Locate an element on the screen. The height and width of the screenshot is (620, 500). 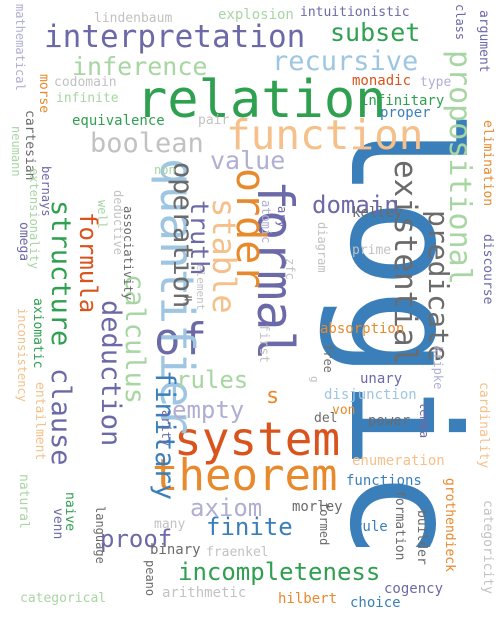
word-grothendieck: grothendieck is located at coordinates (449, 525).